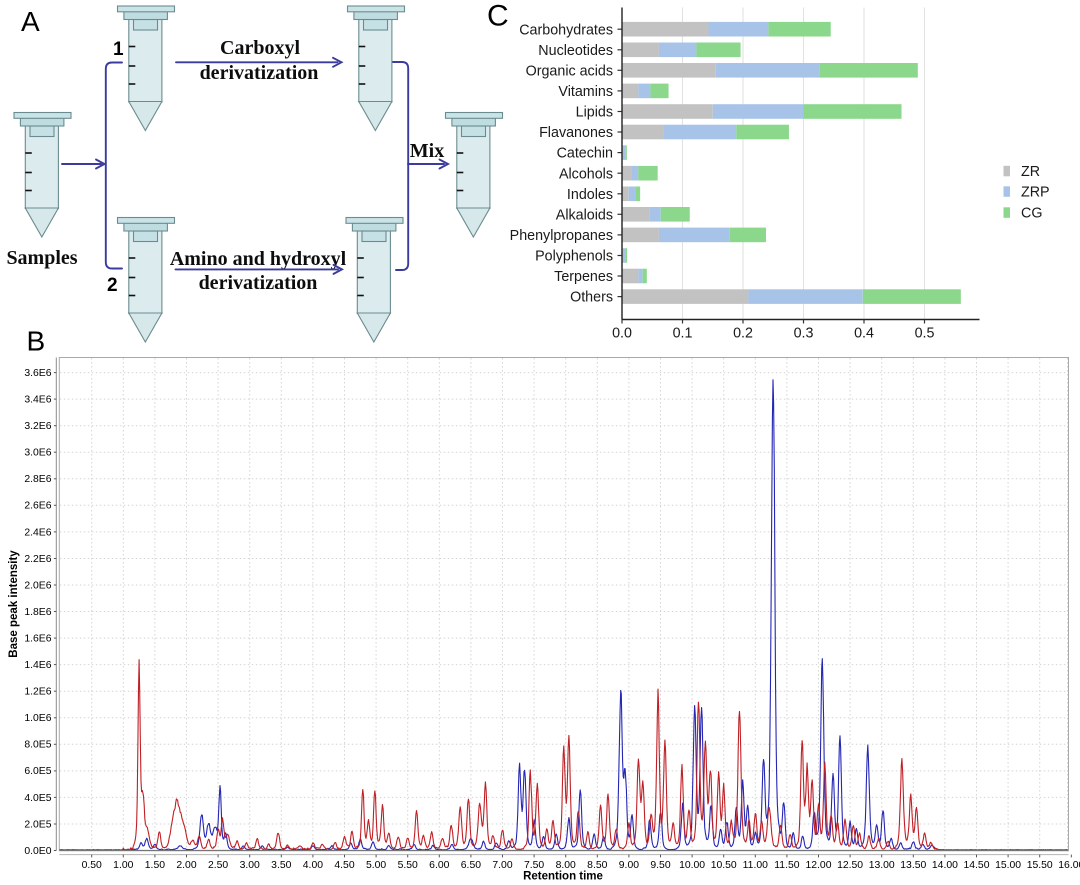 Image resolution: width=1080 pixels, height=885 pixels. I want to click on svg-text: 1.2E6, so click(37, 692).